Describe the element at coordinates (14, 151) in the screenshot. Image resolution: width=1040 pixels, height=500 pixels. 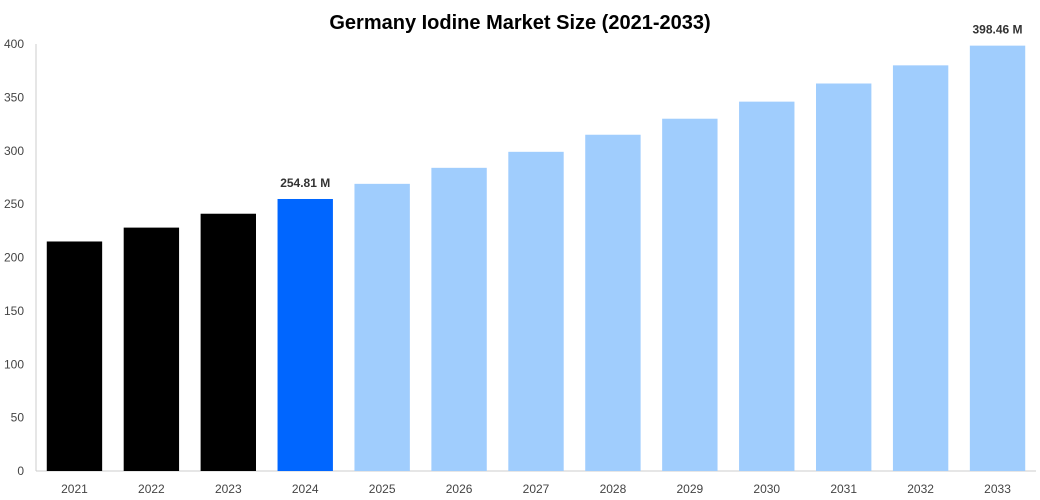
I see `y-tick-label: 300` at that location.